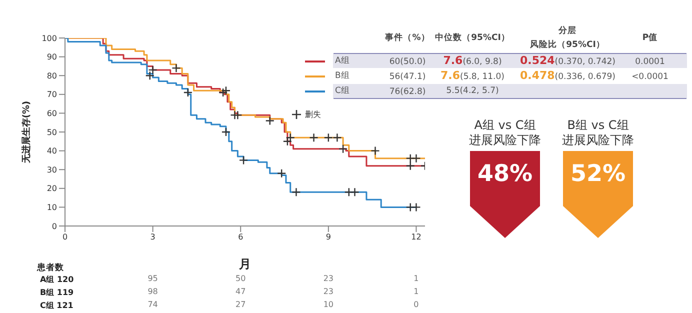 This screenshot has width=692, height=313. Describe the element at coordinates (152, 278) in the screenshot. I see `text: 95` at that location.